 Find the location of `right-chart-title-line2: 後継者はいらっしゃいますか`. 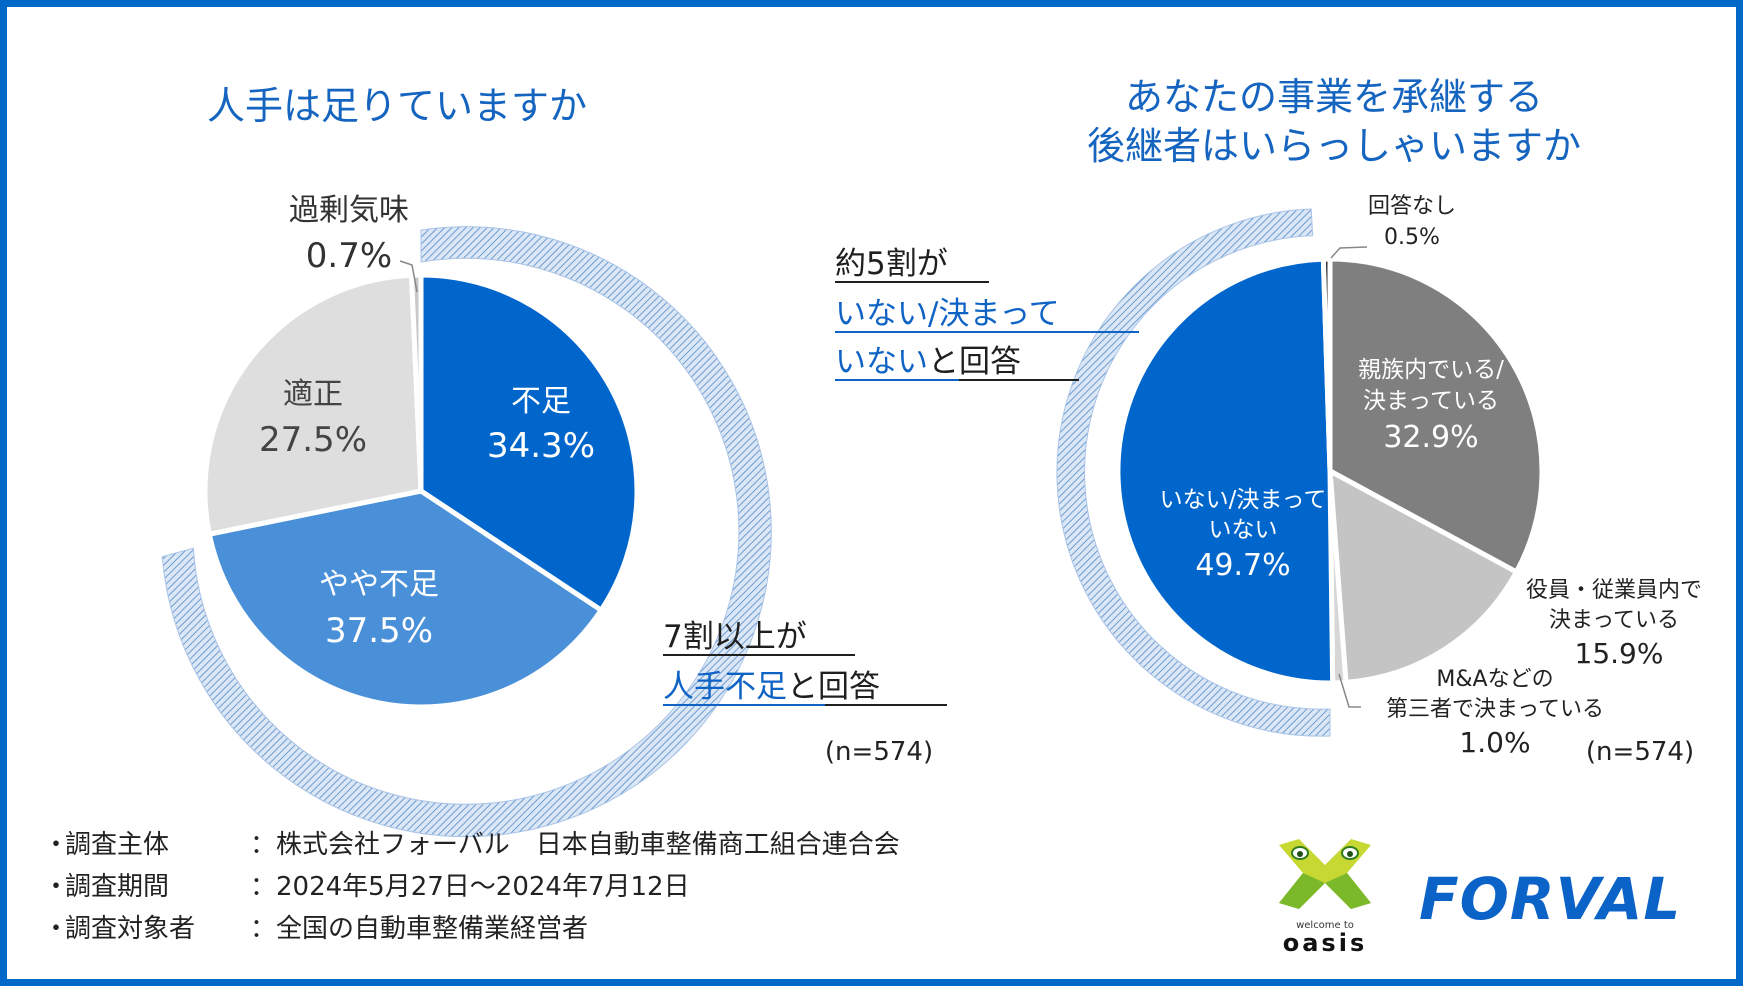

right-chart-title-line2: 後継者はいらっしゃいますか is located at coordinates (1334, 146).